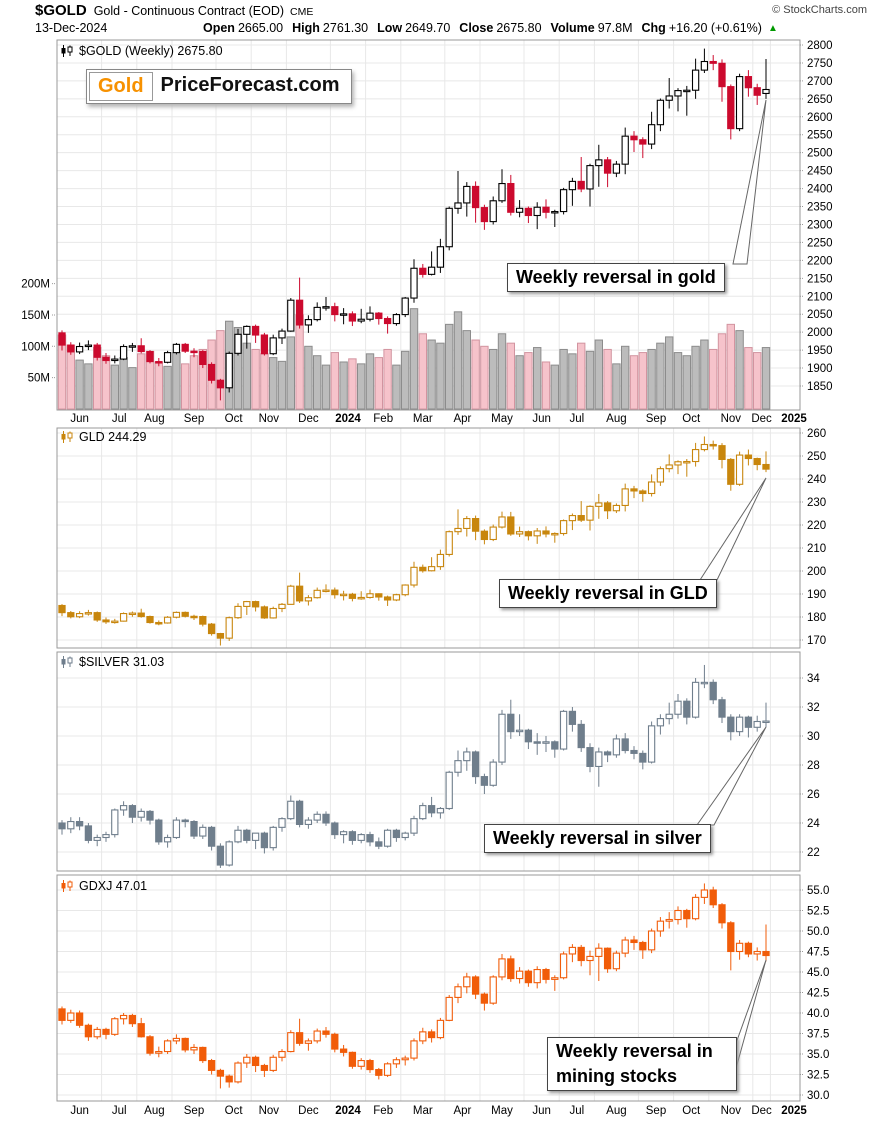  What do you see at coordinates (818, 891) in the screenshot?
I see `svg-text: 55.0` at bounding box center [818, 891].